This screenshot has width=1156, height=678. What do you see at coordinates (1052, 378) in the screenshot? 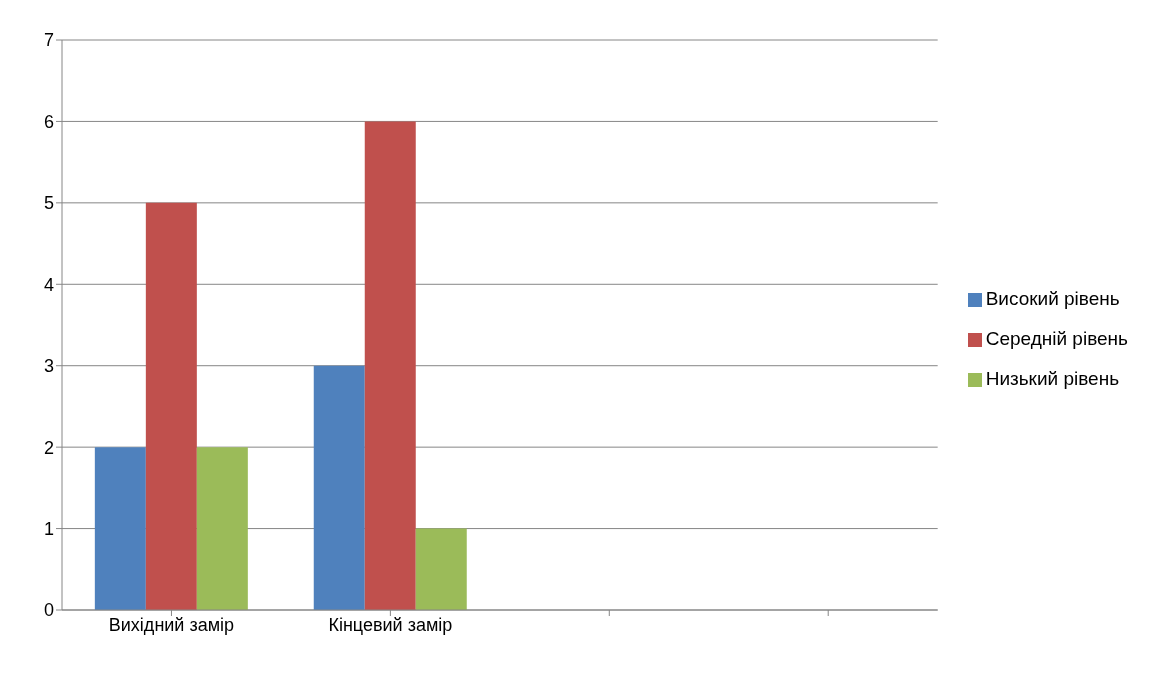
I see `legend-label: Низький рівень` at bounding box center [1052, 378].